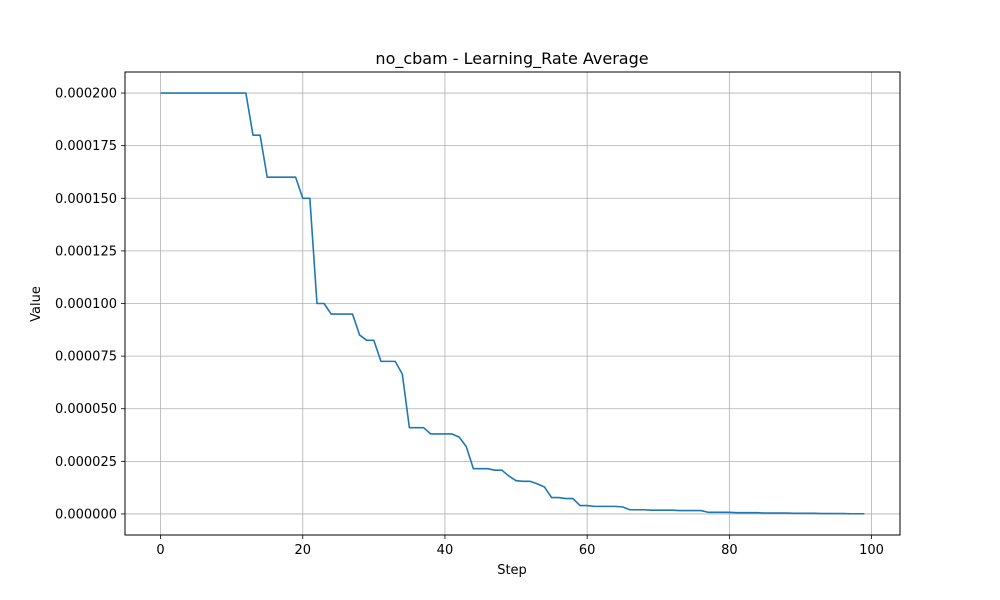 The image size is (1000, 600). Describe the element at coordinates (86, 514) in the screenshot. I see `y-tick-label: 0.000000` at that location.